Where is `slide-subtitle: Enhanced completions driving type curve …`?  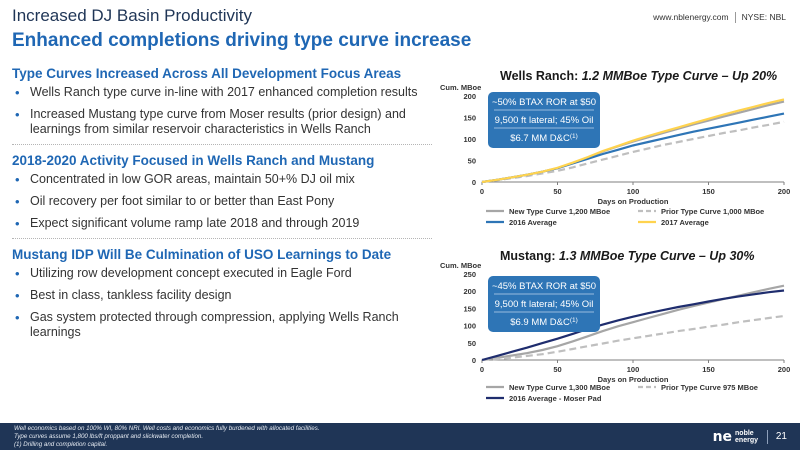 slide-subtitle: Enhanced completions driving type curve … is located at coordinates (242, 40).